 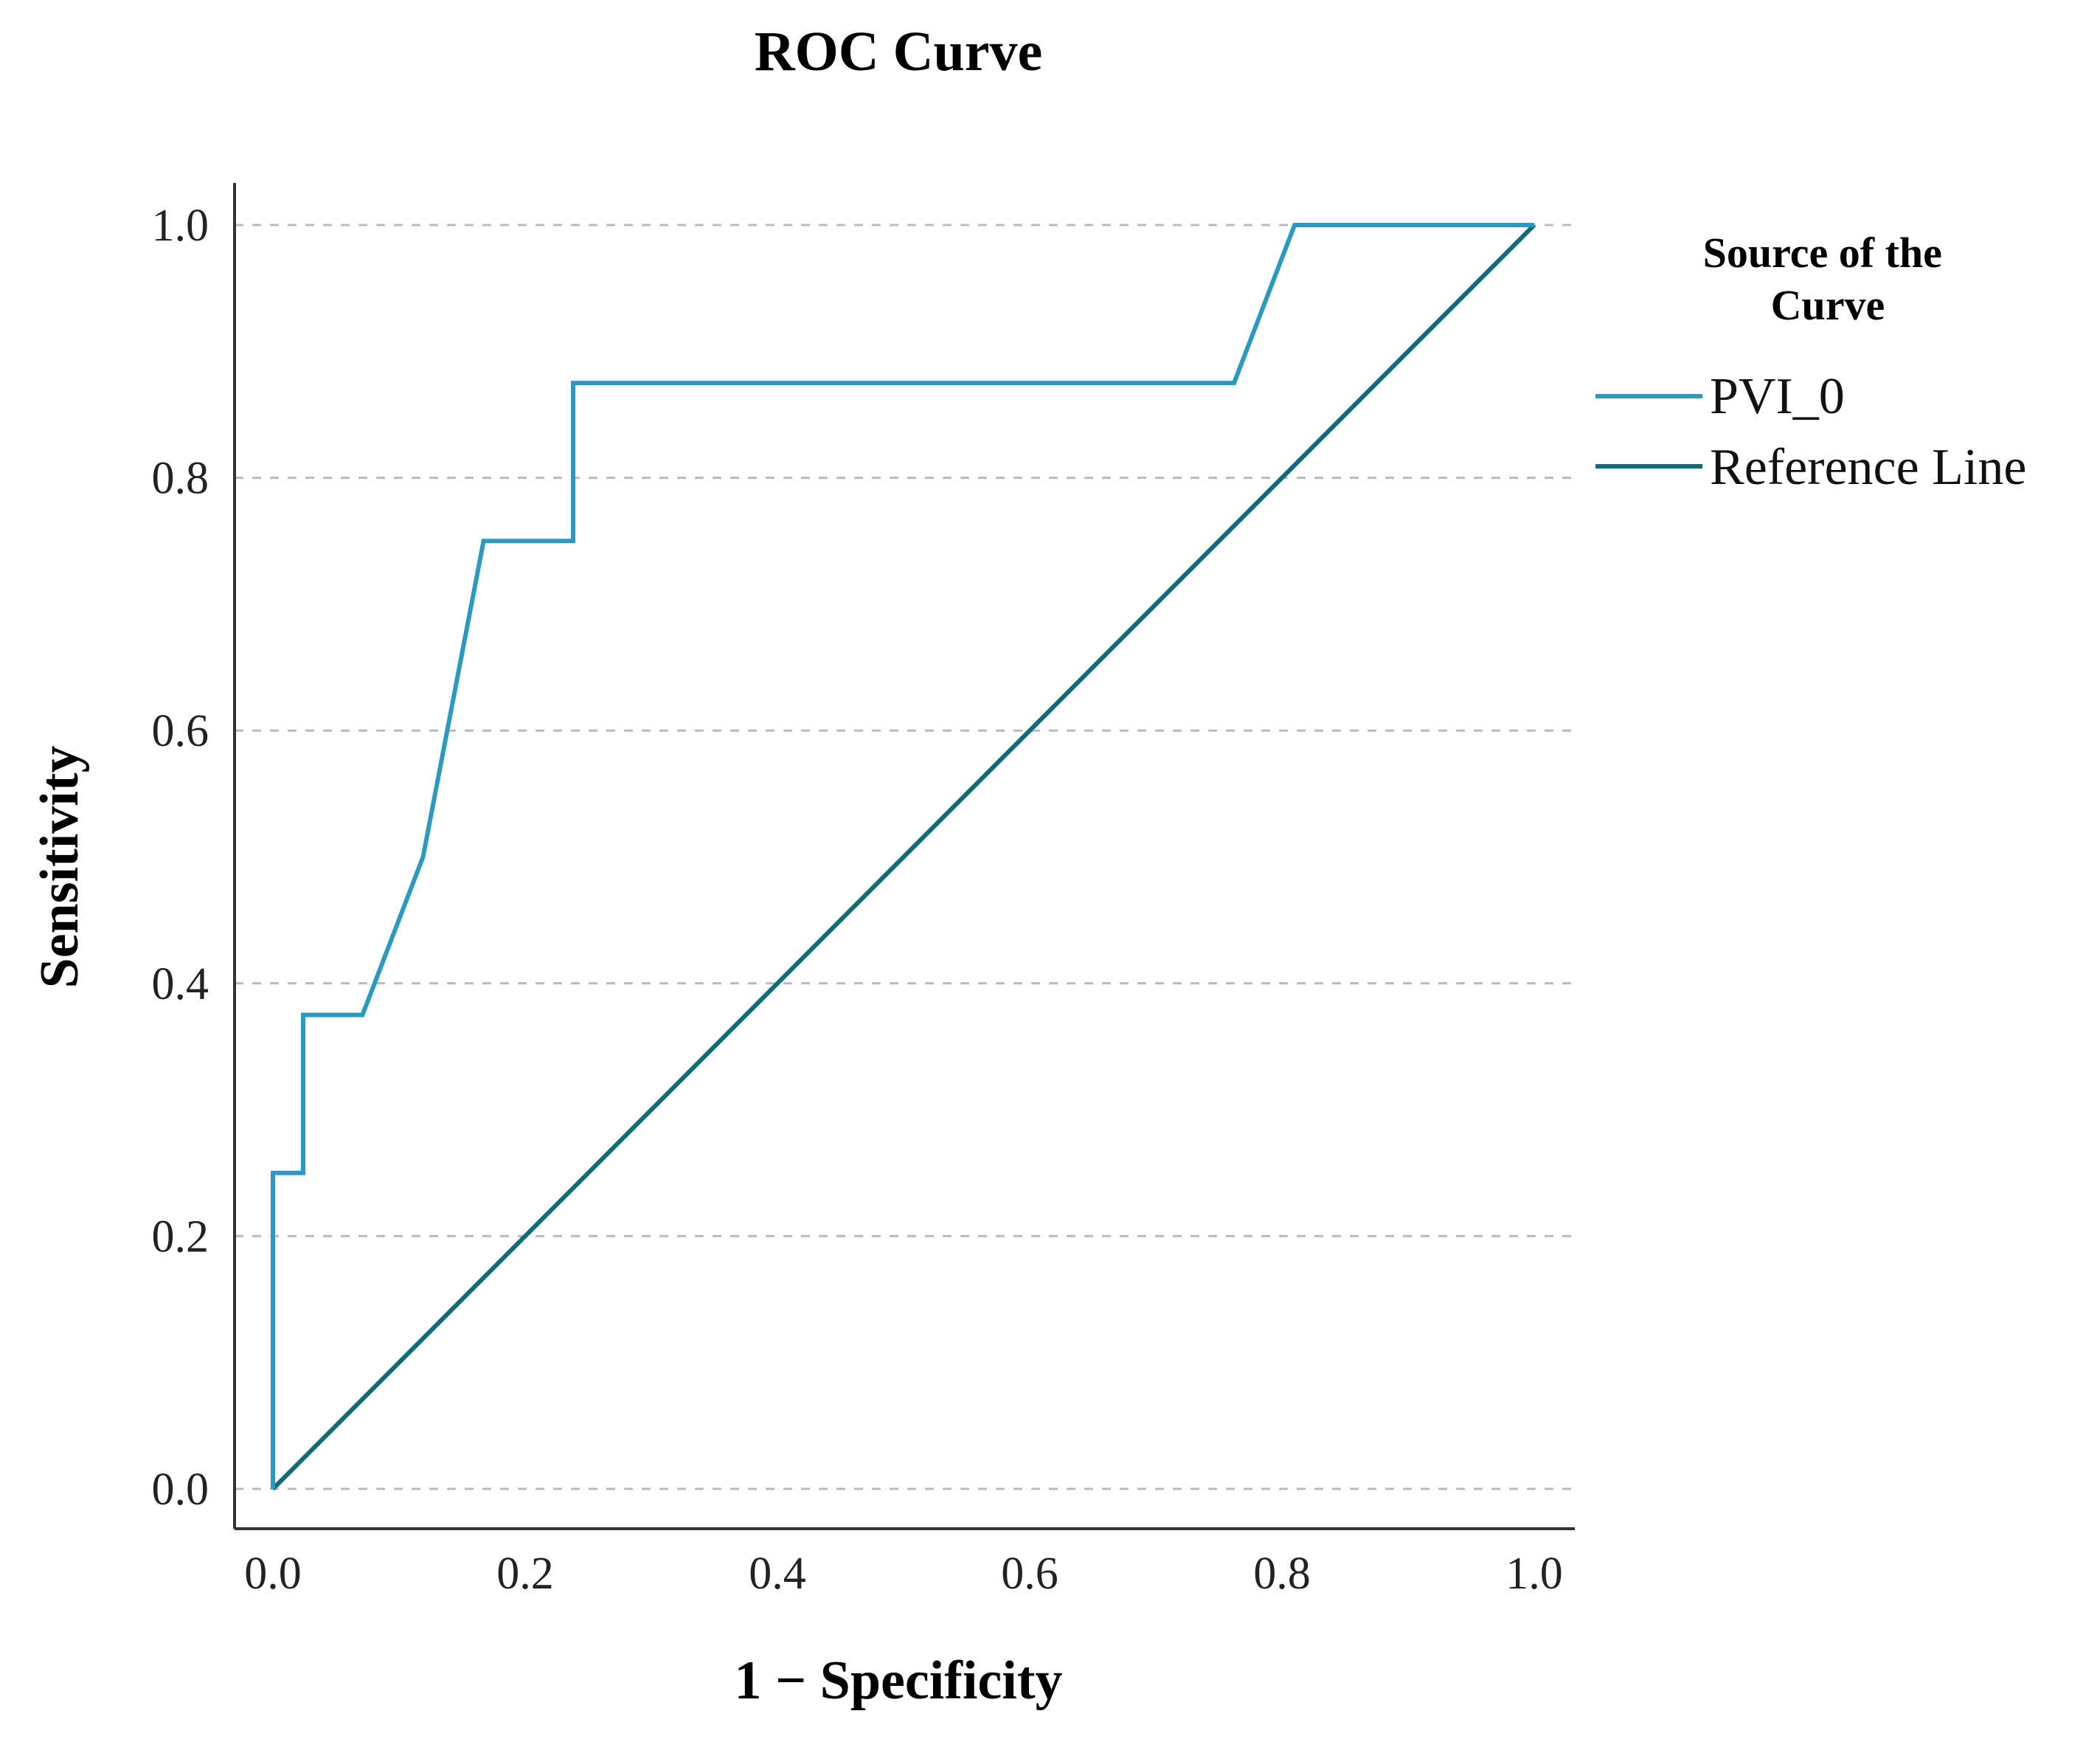 What do you see at coordinates (777, 1574) in the screenshot?
I see `x-tick-label: 0.4` at bounding box center [777, 1574].